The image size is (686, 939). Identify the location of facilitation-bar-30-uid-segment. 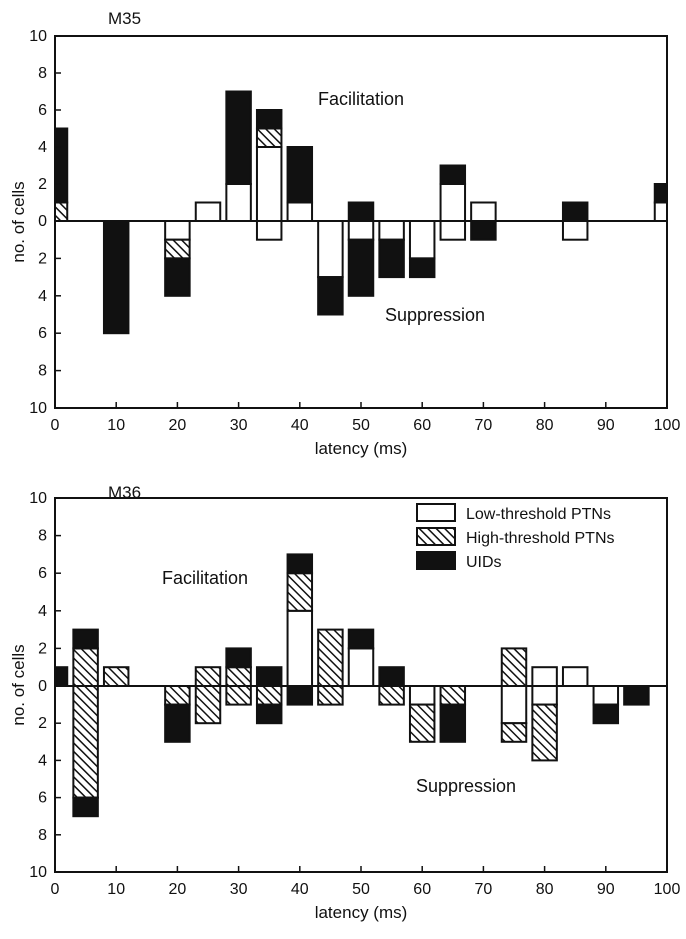
(238, 658).